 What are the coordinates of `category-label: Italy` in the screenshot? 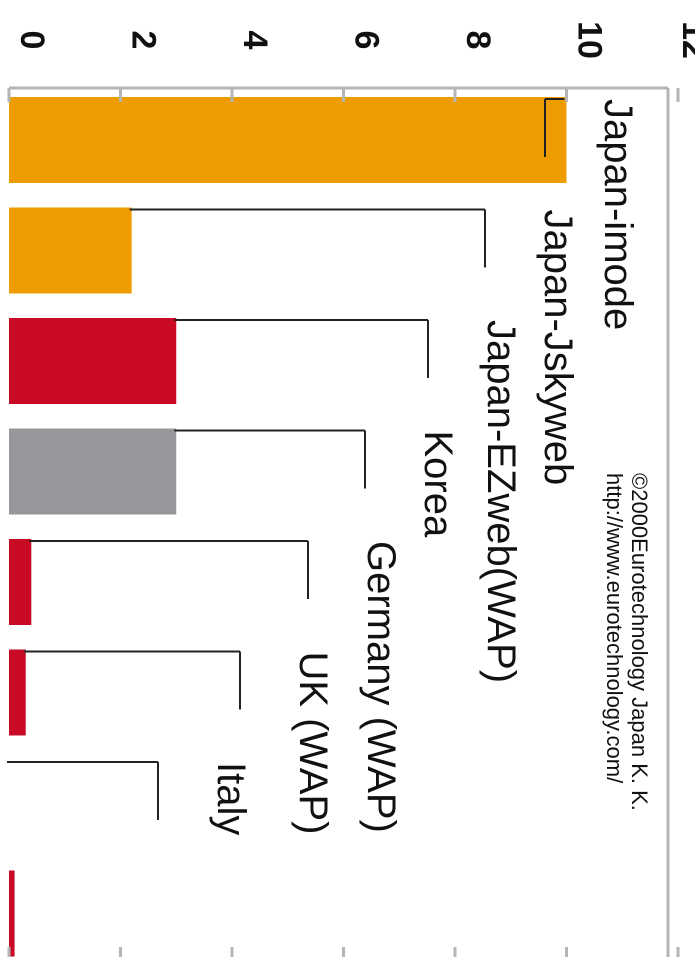 It's located at (231, 798).